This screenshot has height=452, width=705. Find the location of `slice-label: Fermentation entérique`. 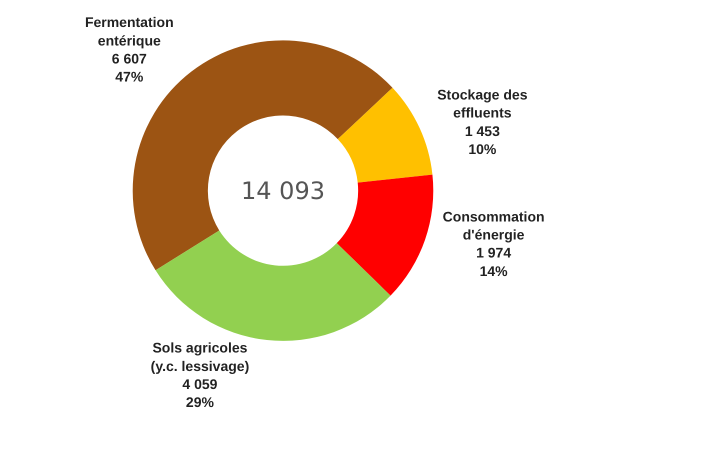

slice-label: Fermentation entérique is located at coordinates (129, 31).